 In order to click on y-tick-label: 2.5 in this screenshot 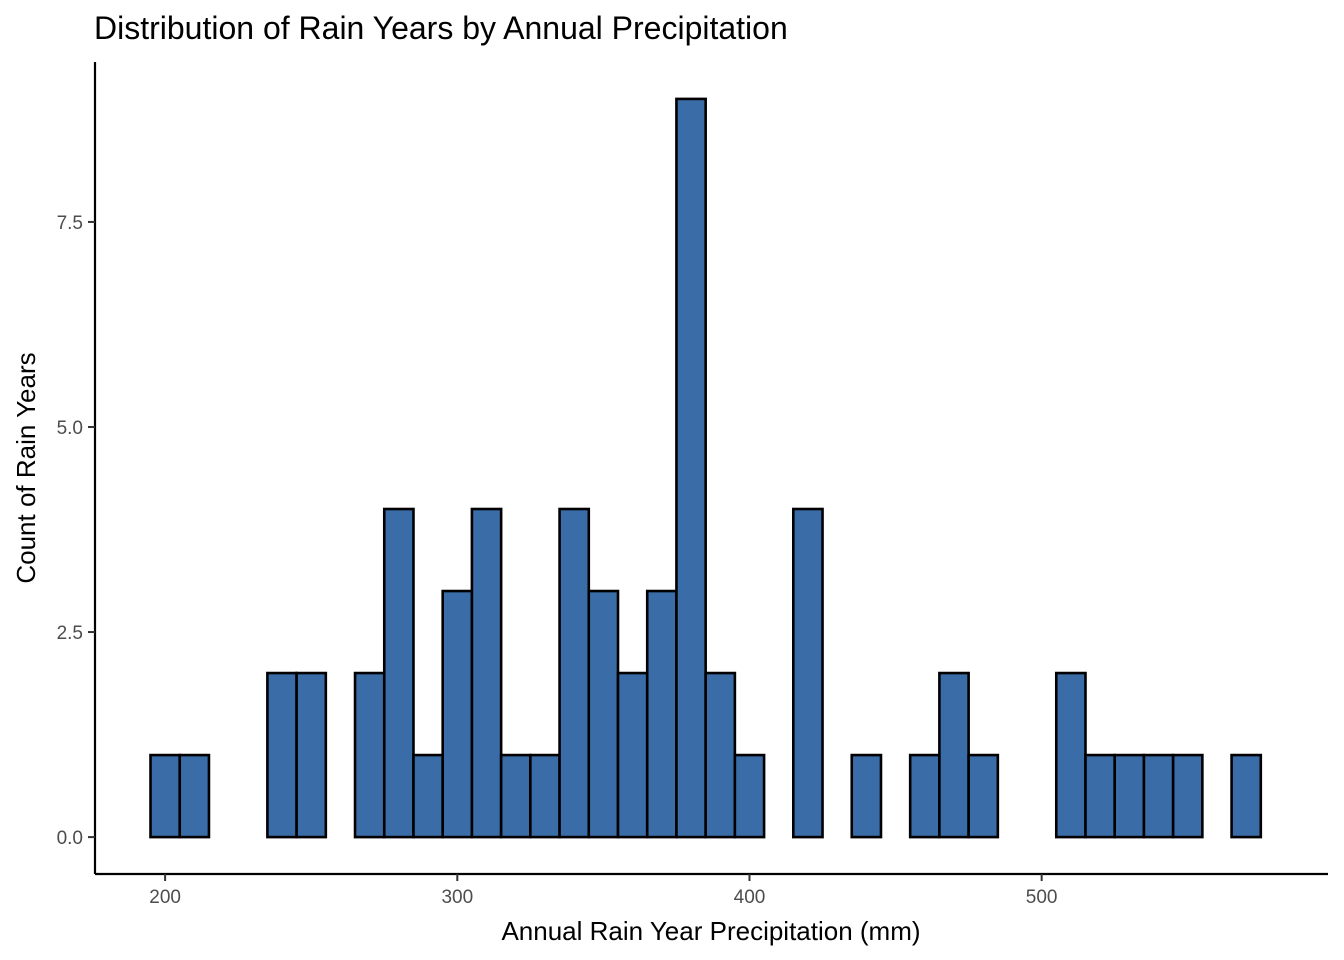, I will do `click(70, 633)`.